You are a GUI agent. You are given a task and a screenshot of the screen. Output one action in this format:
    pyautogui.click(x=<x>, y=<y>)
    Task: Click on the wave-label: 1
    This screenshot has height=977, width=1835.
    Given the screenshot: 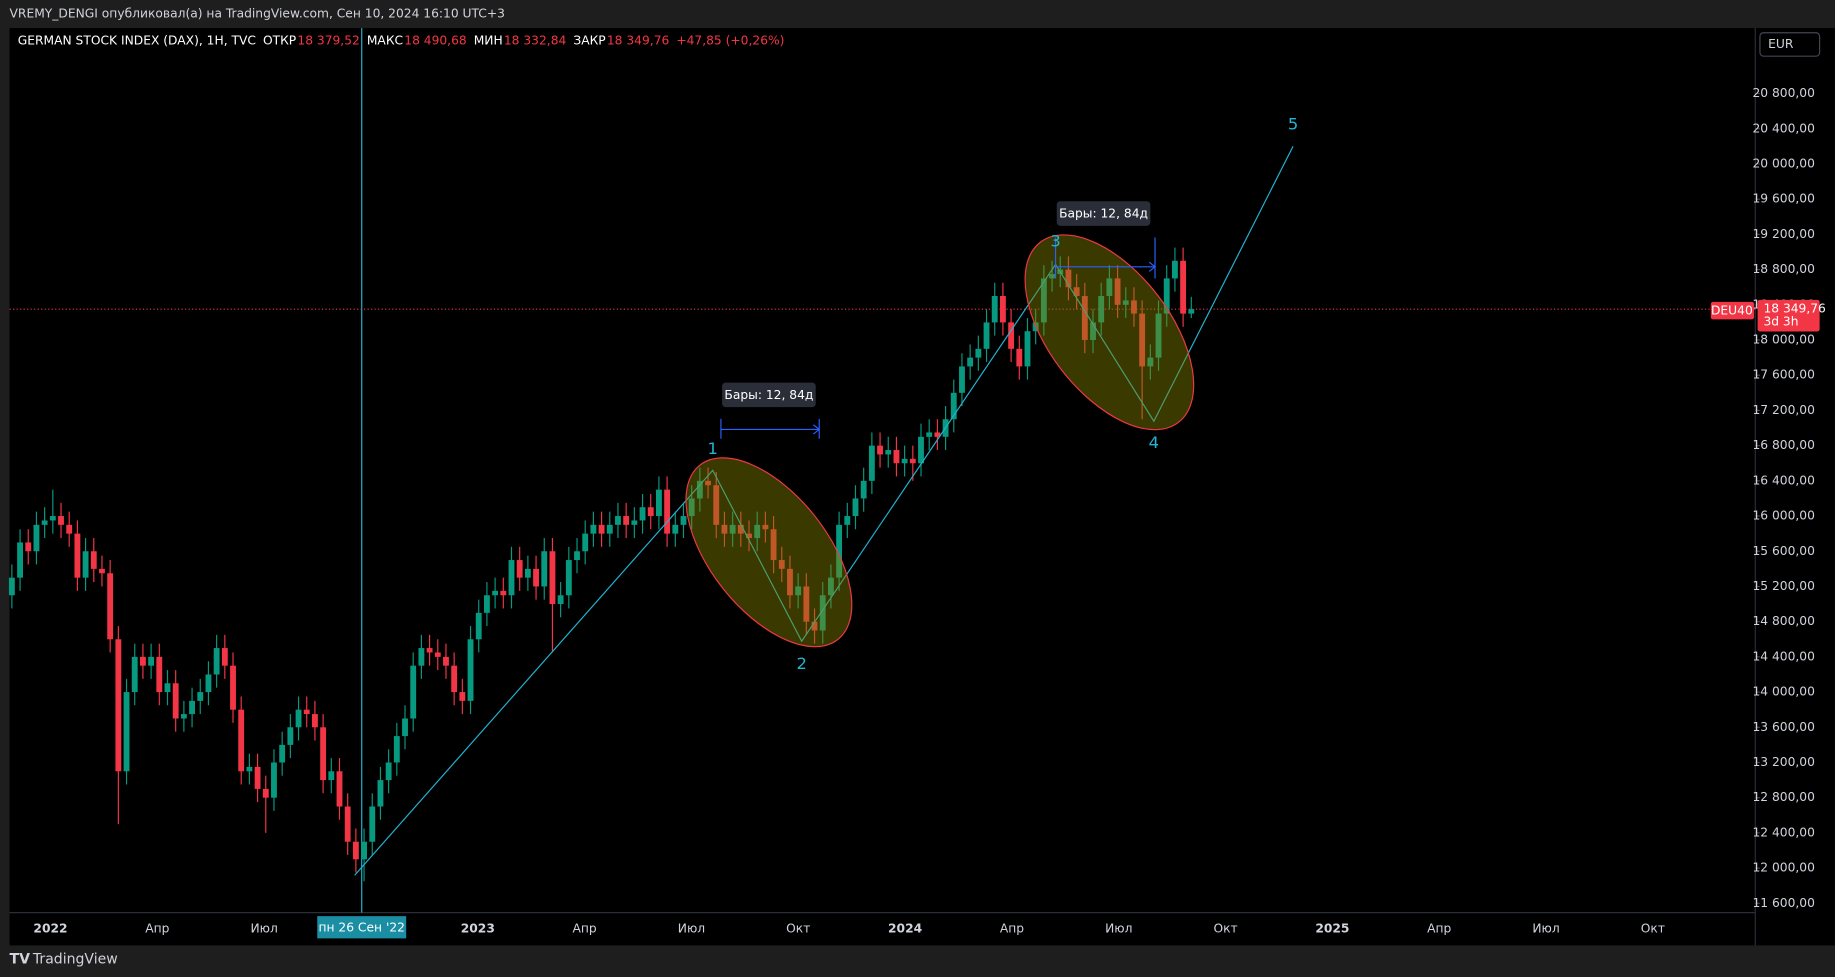 What is the action you would take?
    pyautogui.click(x=713, y=448)
    